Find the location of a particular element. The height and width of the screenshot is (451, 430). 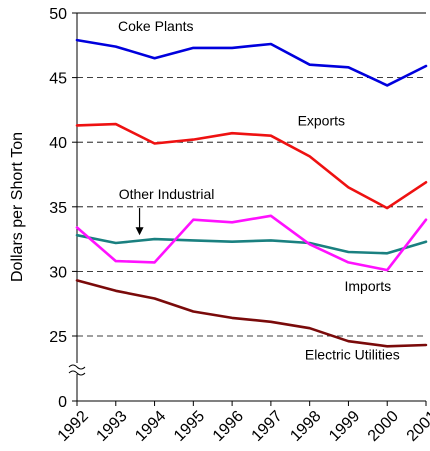

series-label-other-industrial: Other Industrial is located at coordinates (167, 194).